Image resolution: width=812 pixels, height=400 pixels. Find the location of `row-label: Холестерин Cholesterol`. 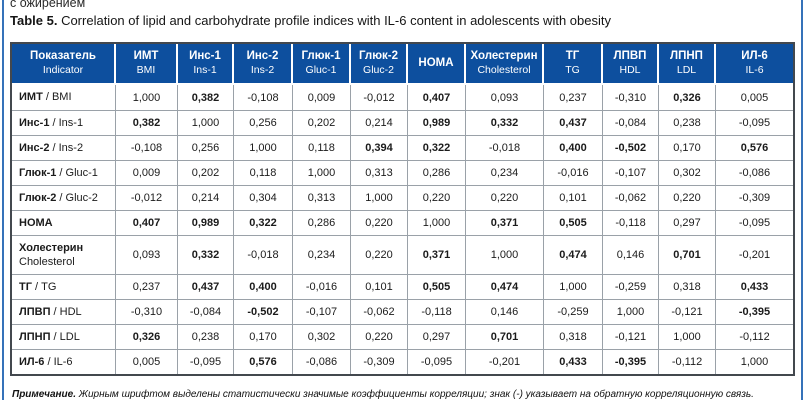

row-label: Холестерин Cholesterol is located at coordinates (64, 254).